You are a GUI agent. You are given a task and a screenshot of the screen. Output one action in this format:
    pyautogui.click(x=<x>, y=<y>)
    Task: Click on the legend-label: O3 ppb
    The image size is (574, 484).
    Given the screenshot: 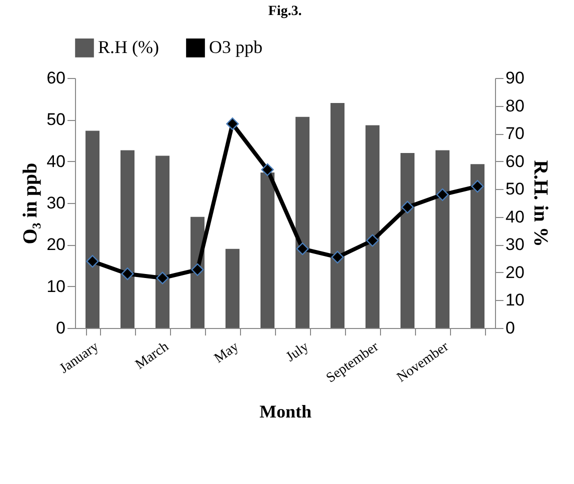 What is the action you would take?
    pyautogui.click(x=235, y=46)
    